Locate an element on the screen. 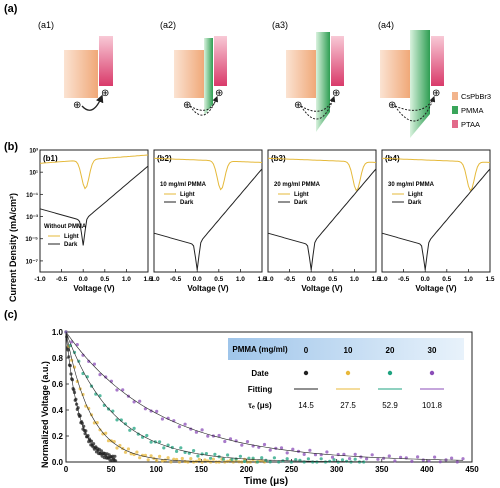 The width and height of the screenshot is (500, 488). decay-xlabel: Time (μs) is located at coordinates (266, 481).